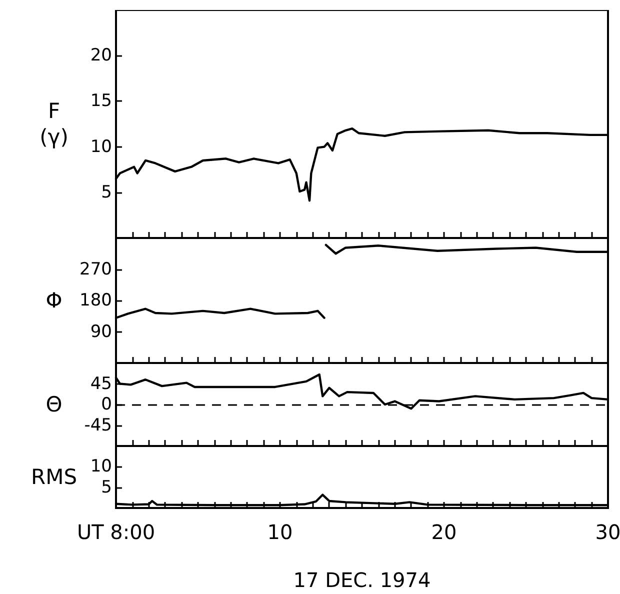 This screenshot has width=620, height=594. Describe the element at coordinates (101, 101) in the screenshot. I see `y-tick-label: 15` at that location.